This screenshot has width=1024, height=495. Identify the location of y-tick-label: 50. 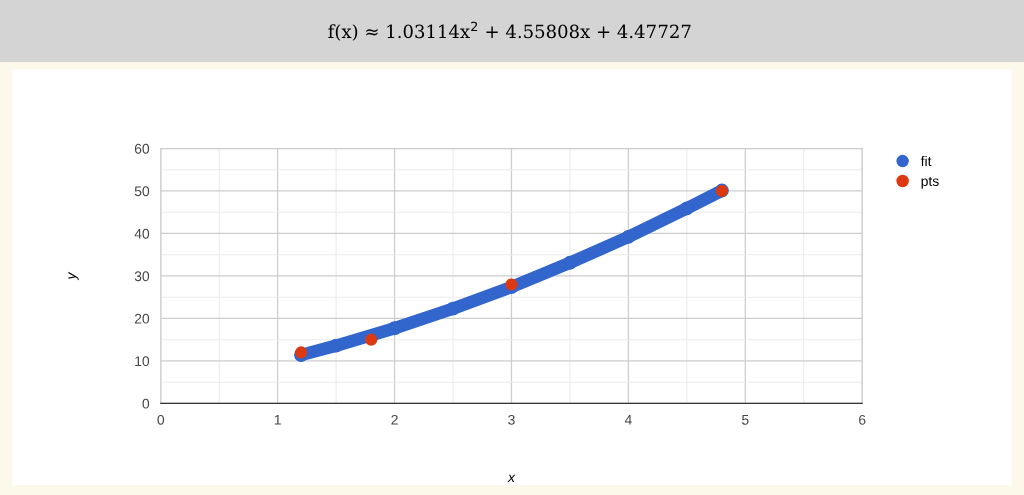
(142, 191).